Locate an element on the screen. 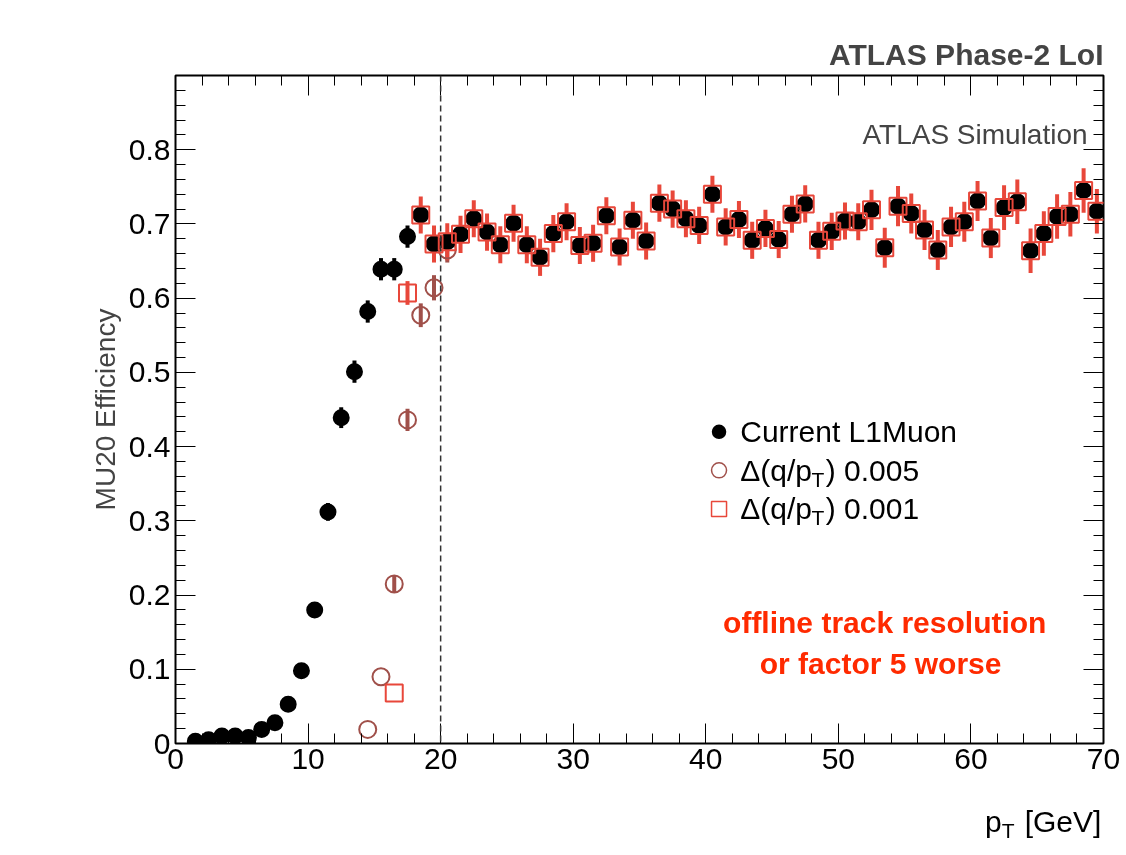 The height and width of the screenshot is (855, 1126). x-tick-label: 40 is located at coordinates (706, 758).